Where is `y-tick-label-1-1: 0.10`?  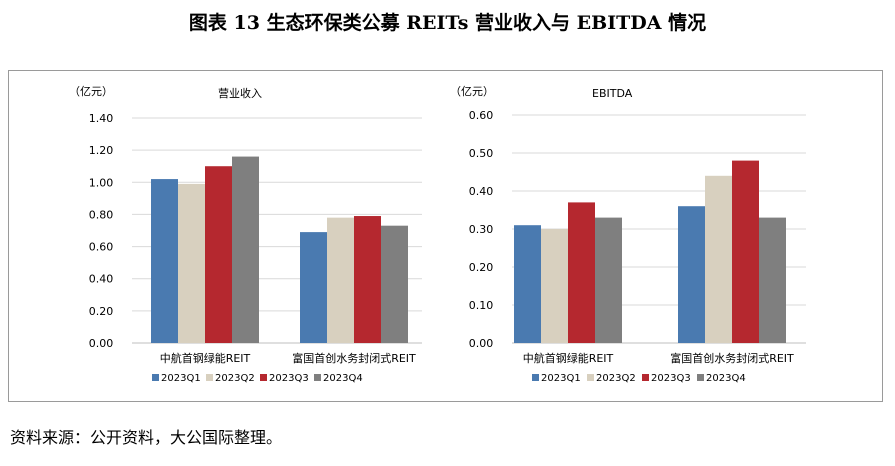
y-tick-label-1-1: 0.10 is located at coordinates (481, 305).